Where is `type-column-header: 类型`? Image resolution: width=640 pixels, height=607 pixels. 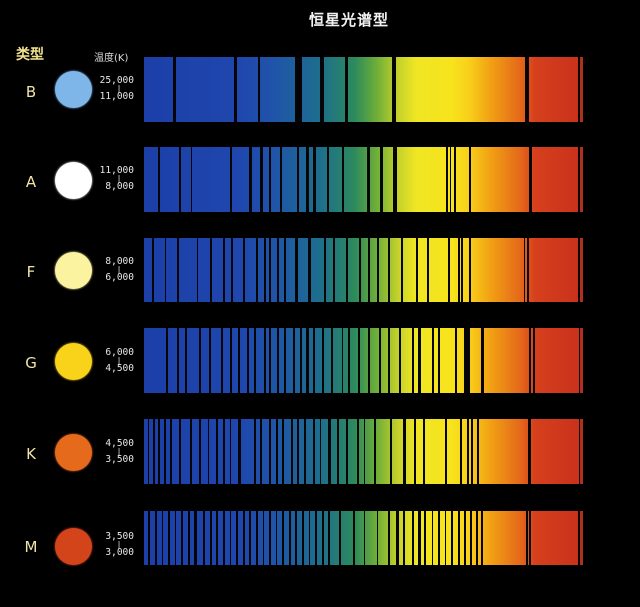
type-column-header: 类型 is located at coordinates (30, 55).